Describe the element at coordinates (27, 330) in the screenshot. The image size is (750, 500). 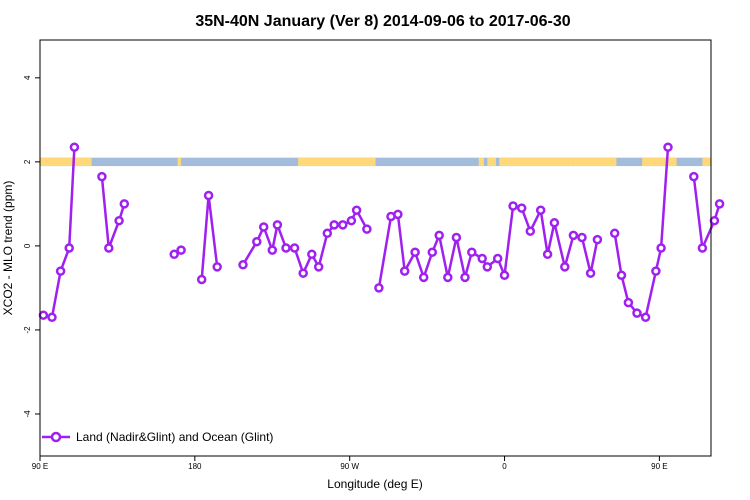
I see `y-tick-label: -2` at that location.